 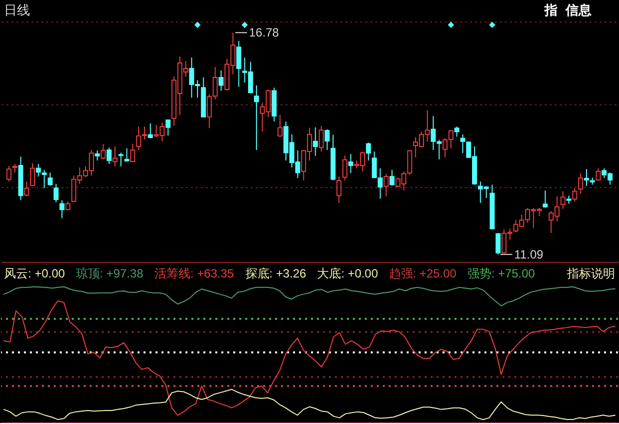 I want to click on annotation: 16.78, so click(x=264, y=33).